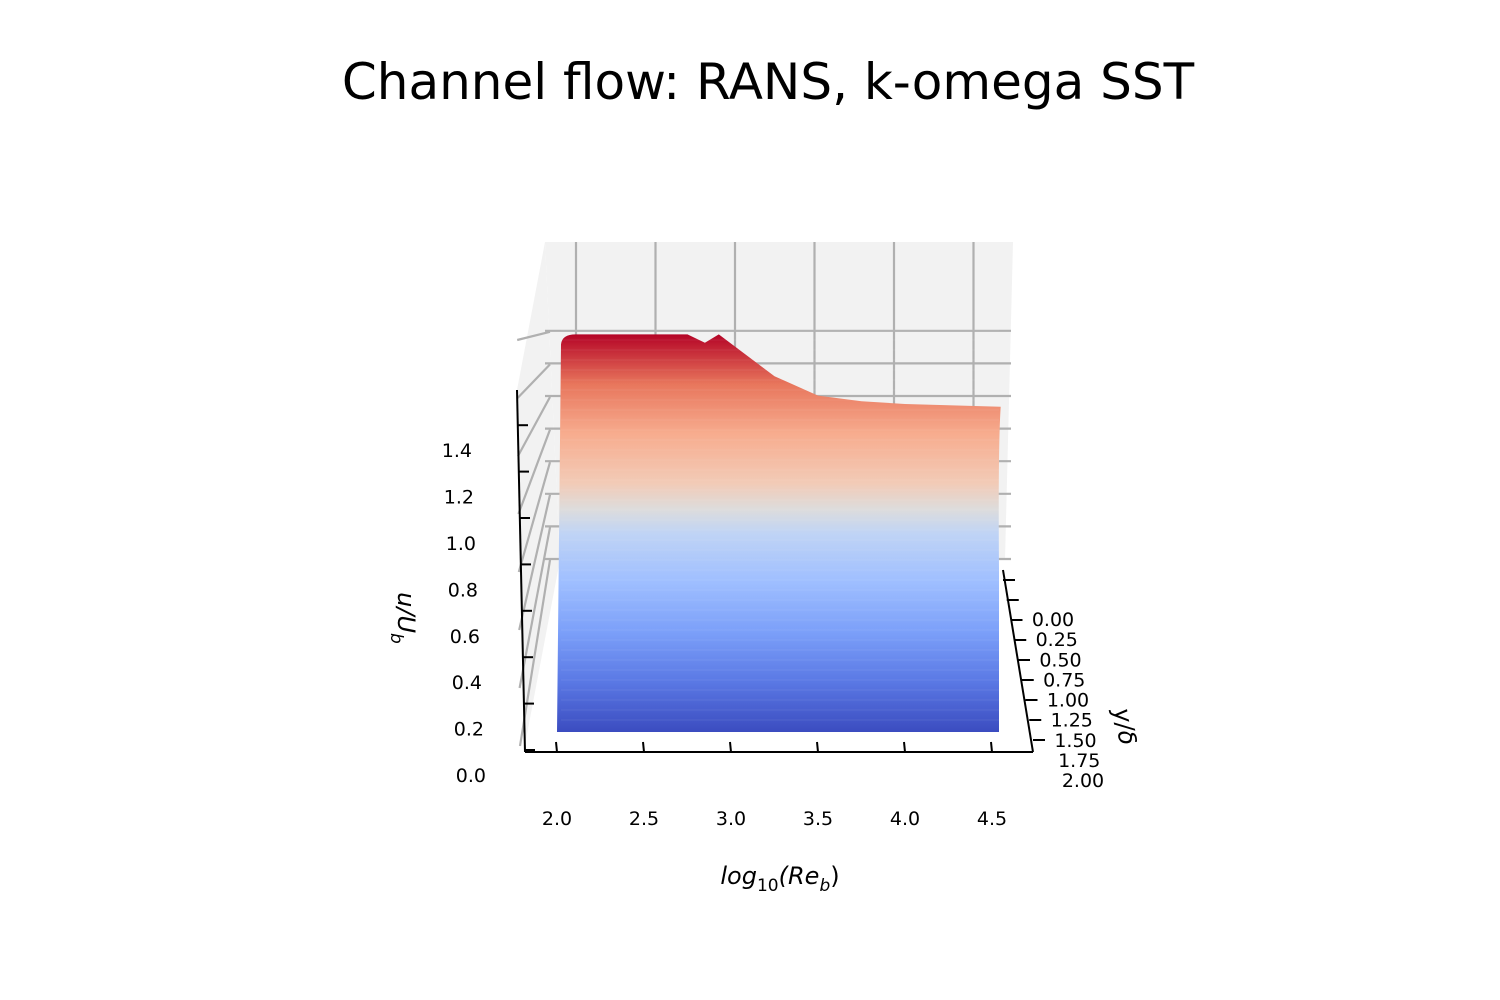 This screenshot has width=1500, height=1000. Describe the element at coordinates (1057, 640) in the screenshot. I see `y-tick-label: 0.25` at that location.